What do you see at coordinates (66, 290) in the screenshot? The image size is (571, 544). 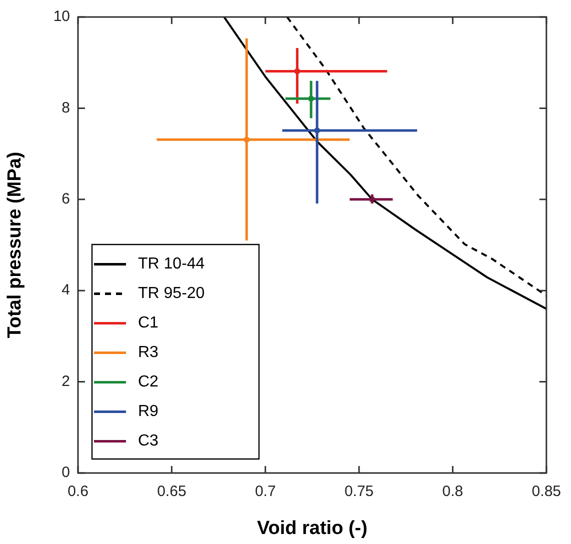 I see `y-tick-label: 4` at bounding box center [66, 290].